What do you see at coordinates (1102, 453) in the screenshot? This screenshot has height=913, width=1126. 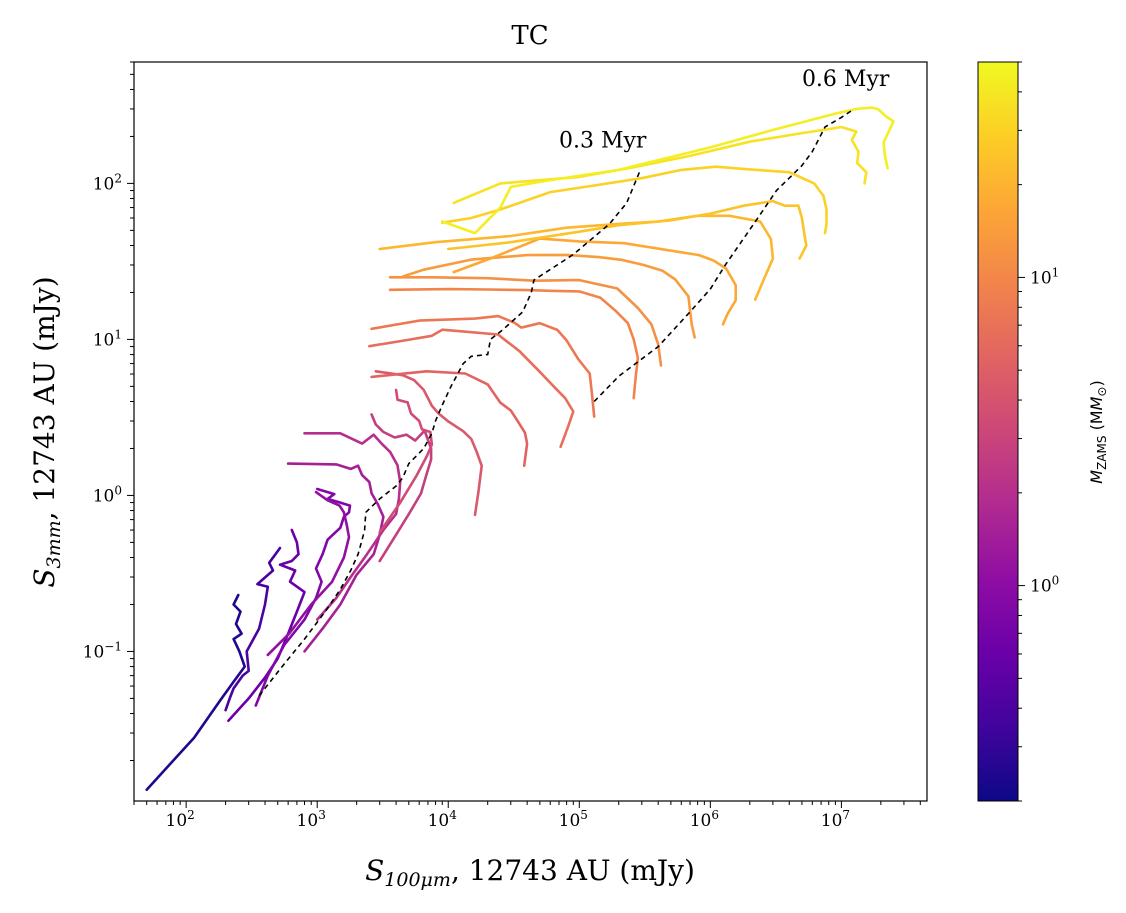 I see `colorbar-label-sub: ZAMS` at bounding box center [1102, 453].